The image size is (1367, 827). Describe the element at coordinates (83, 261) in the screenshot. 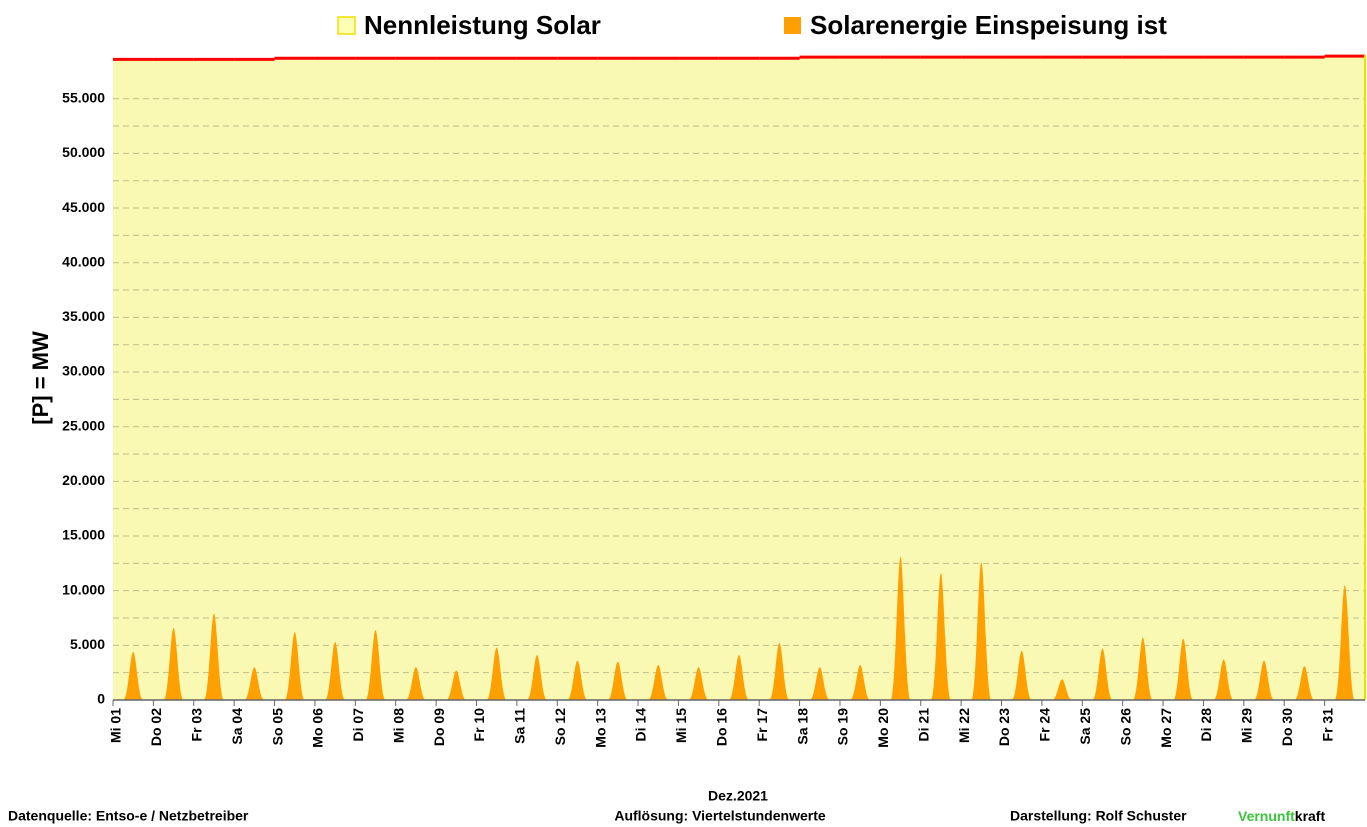

I see `y-tick-label: 40.000` at that location.